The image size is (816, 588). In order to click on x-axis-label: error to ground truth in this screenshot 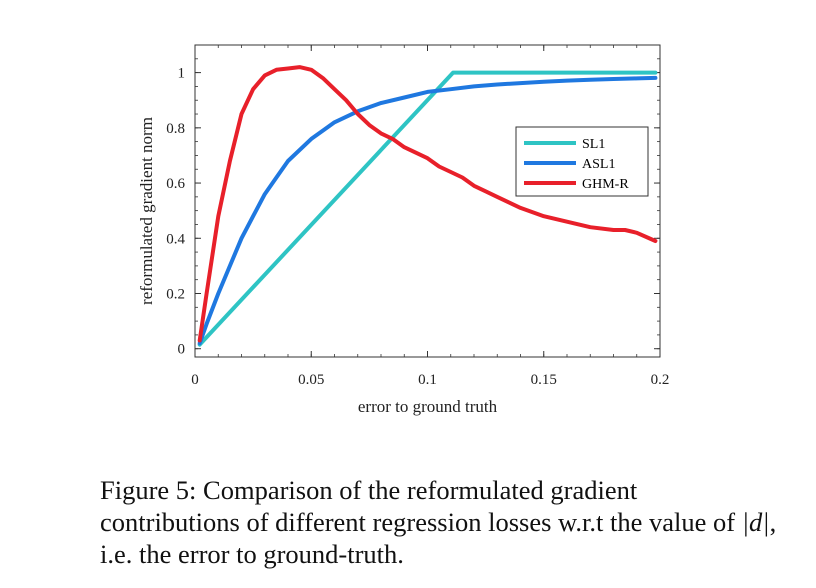, I will do `click(428, 406)`.